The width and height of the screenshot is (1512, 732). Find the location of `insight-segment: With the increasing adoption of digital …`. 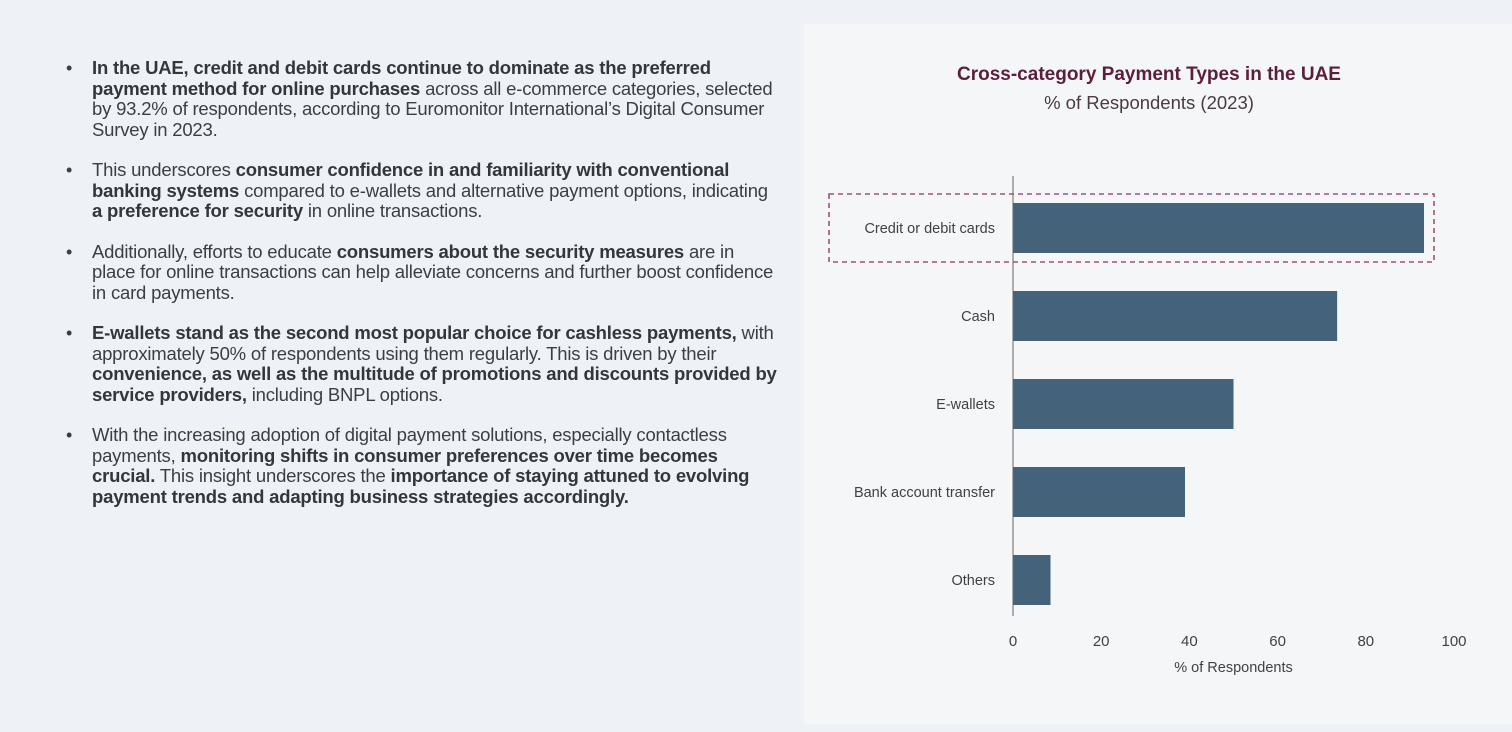

insight-segment: With the increasing adoption of digital … is located at coordinates (409, 445).